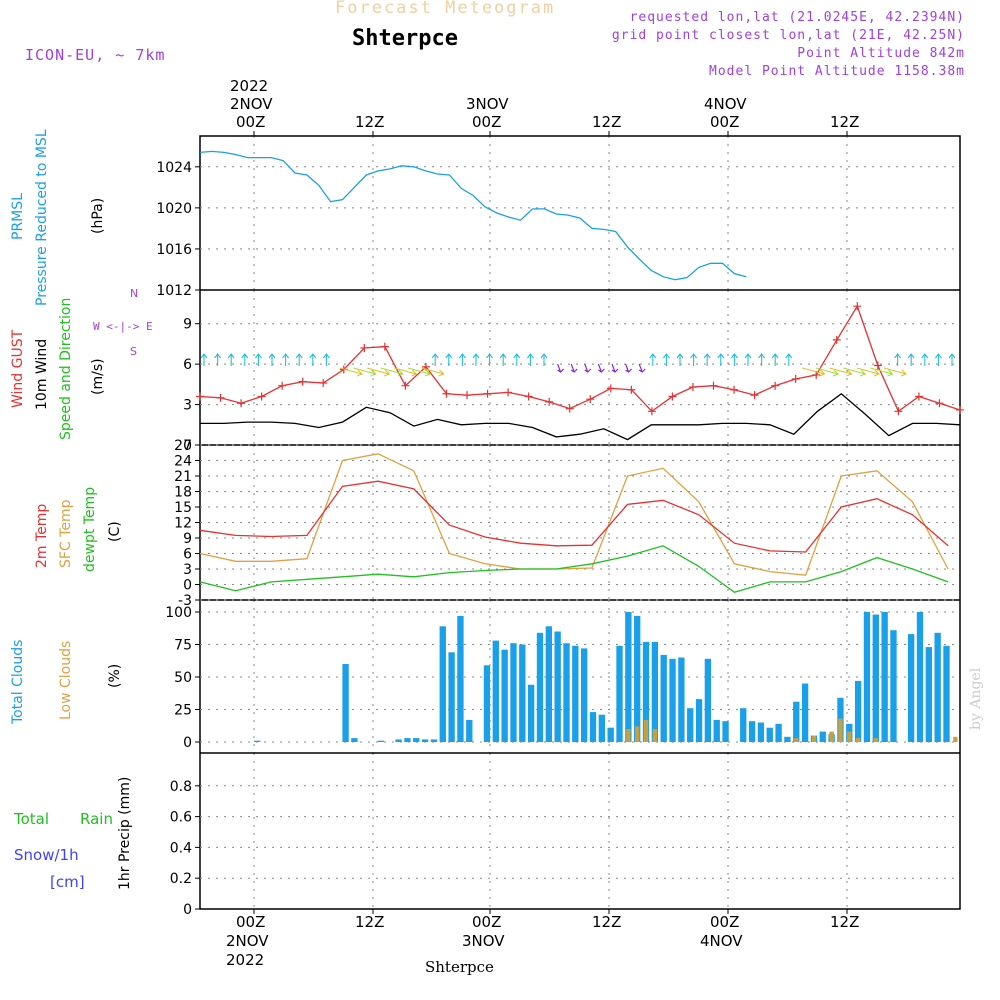  Describe the element at coordinates (459, 967) in the screenshot. I see `footer-station: Shterpce` at that location.